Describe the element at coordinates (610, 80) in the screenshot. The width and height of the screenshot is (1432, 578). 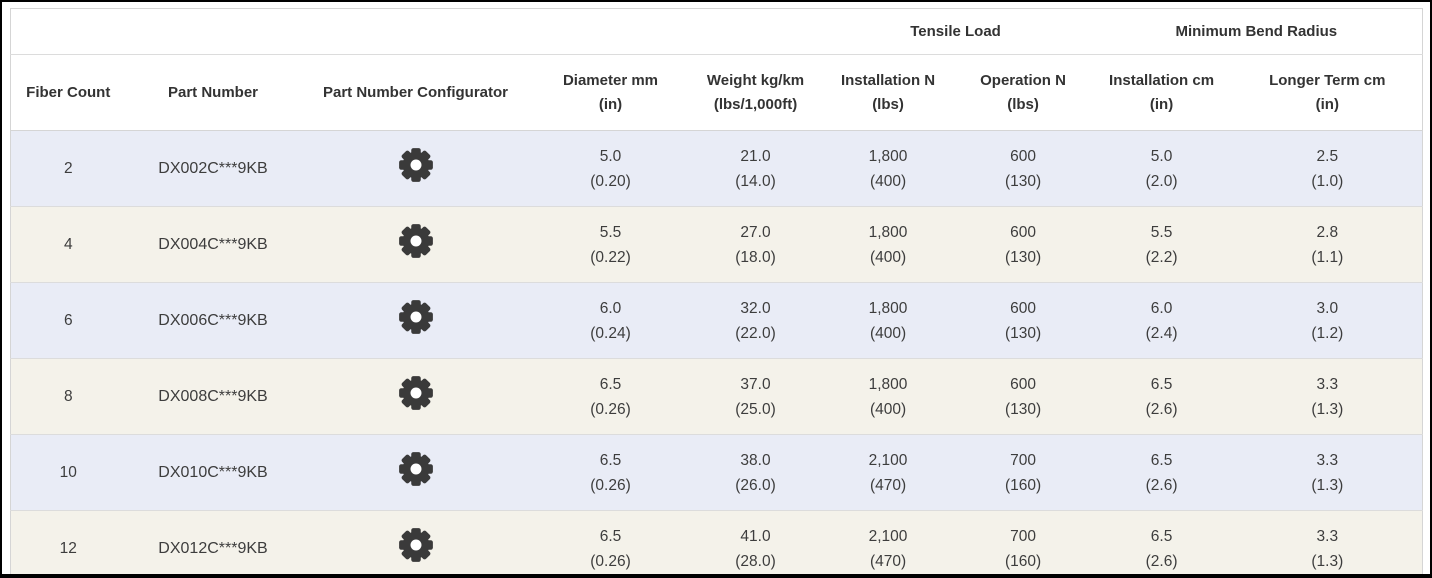
I see `col-header-label: Diameter mm` at that location.